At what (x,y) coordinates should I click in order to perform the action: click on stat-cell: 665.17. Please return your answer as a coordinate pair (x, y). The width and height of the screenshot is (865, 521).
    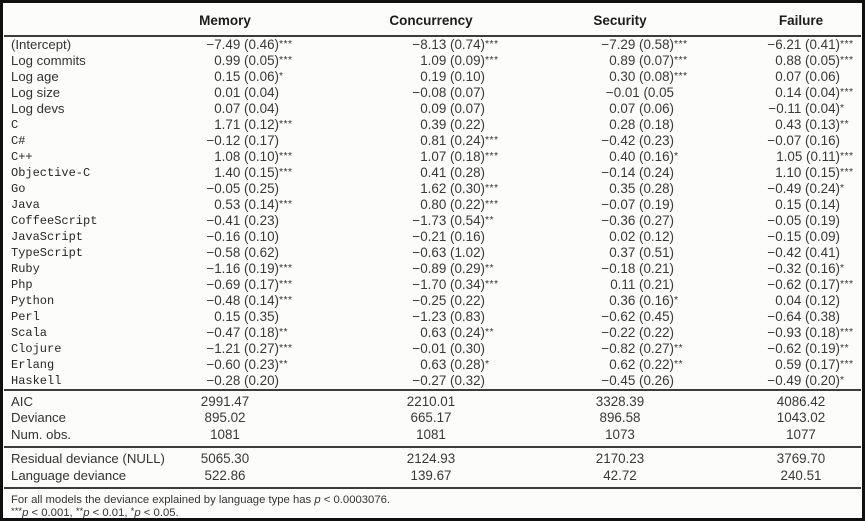
    Looking at the image, I should click on (431, 418).